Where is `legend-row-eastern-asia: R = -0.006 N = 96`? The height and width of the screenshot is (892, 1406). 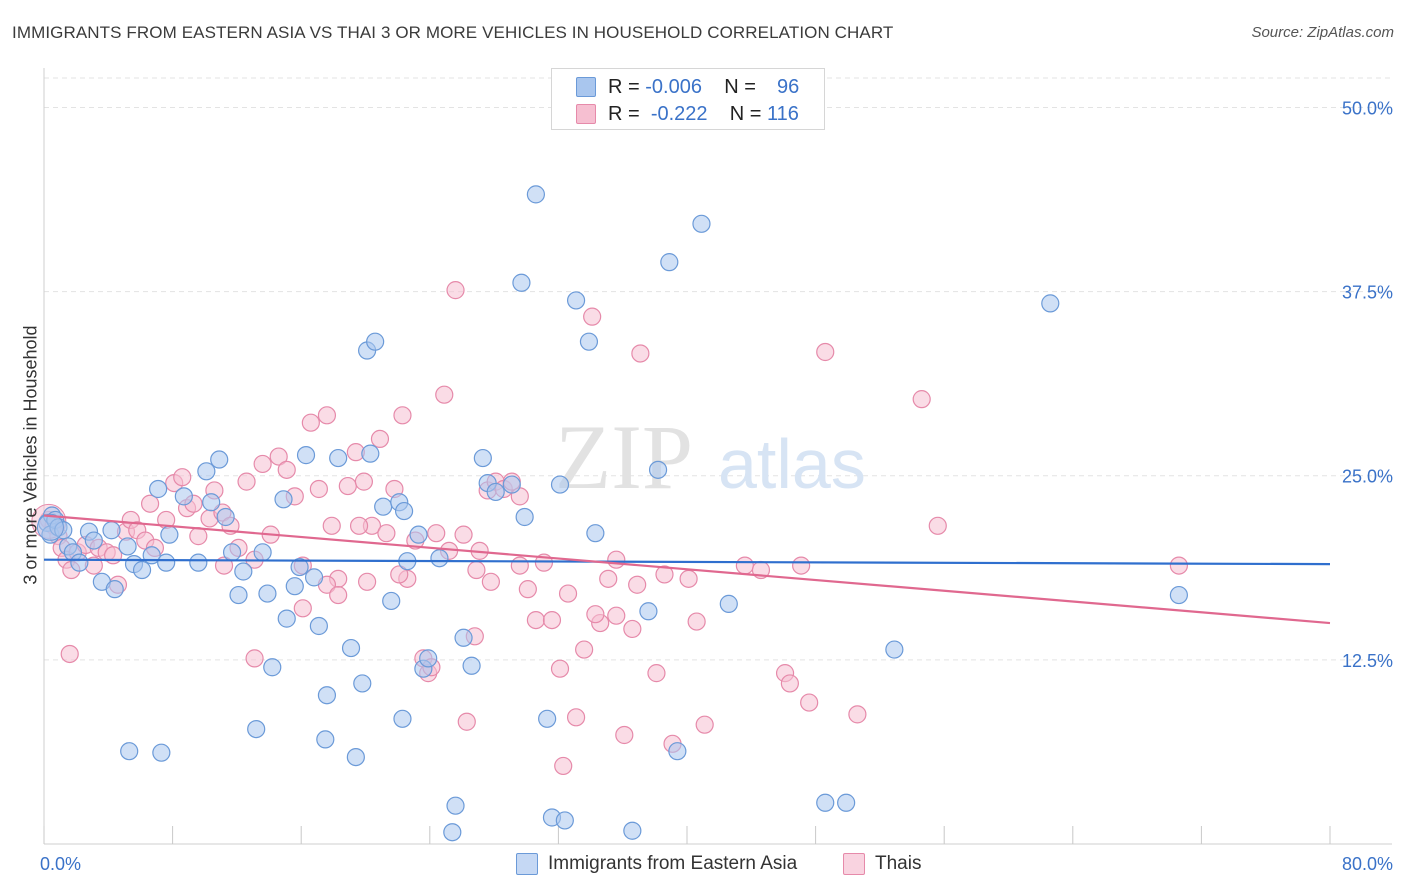 legend-row-eastern-asia: R = -0.006 N = 96 is located at coordinates (687, 87).